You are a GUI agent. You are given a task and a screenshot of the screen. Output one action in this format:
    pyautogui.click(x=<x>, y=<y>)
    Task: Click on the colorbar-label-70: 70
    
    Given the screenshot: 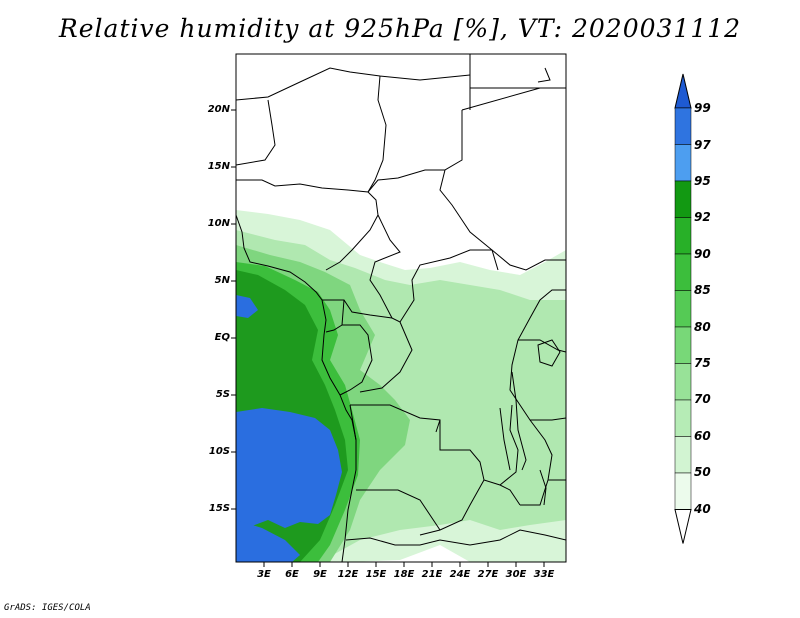 What is the action you would take?
    pyautogui.click(x=702, y=399)
    